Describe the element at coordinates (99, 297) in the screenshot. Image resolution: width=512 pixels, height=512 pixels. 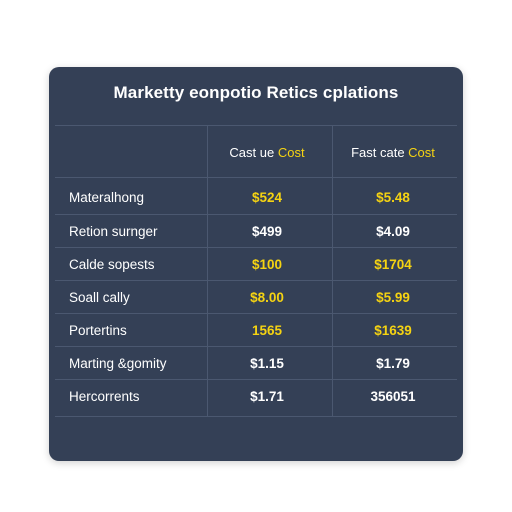
I see `row-label: Soall cally` at that location.